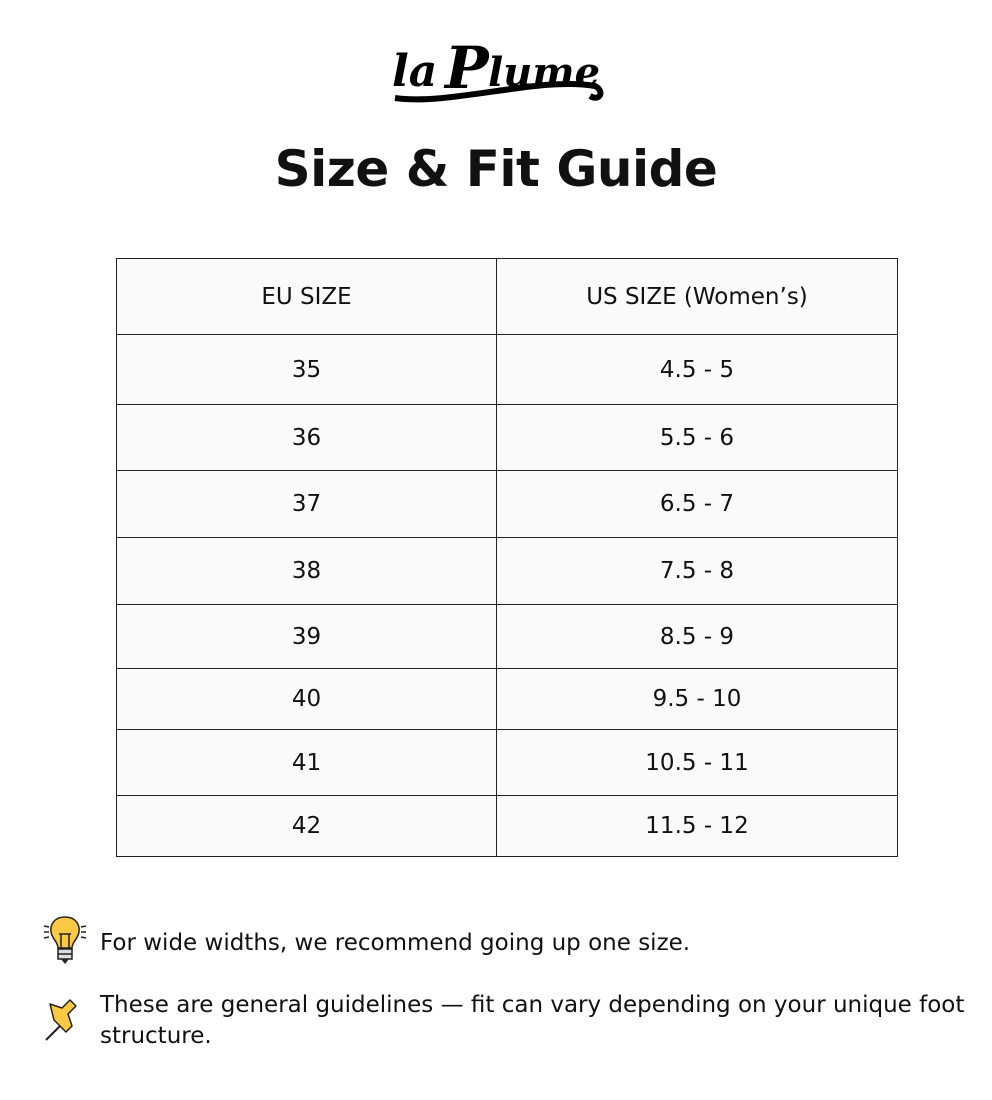 This screenshot has height=1100, width=992. What do you see at coordinates (697, 636) in the screenshot?
I see `us-size-cell: 8.5 - 9` at bounding box center [697, 636].